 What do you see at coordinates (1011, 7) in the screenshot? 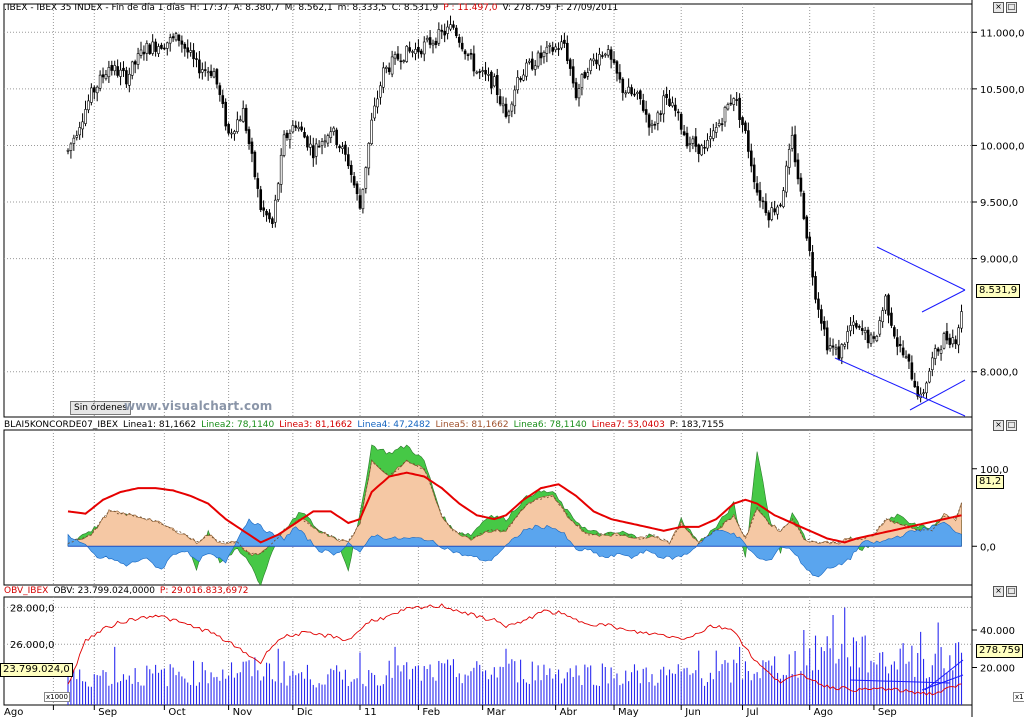
I see `price-panel-maximize-button: □` at bounding box center [1011, 7].